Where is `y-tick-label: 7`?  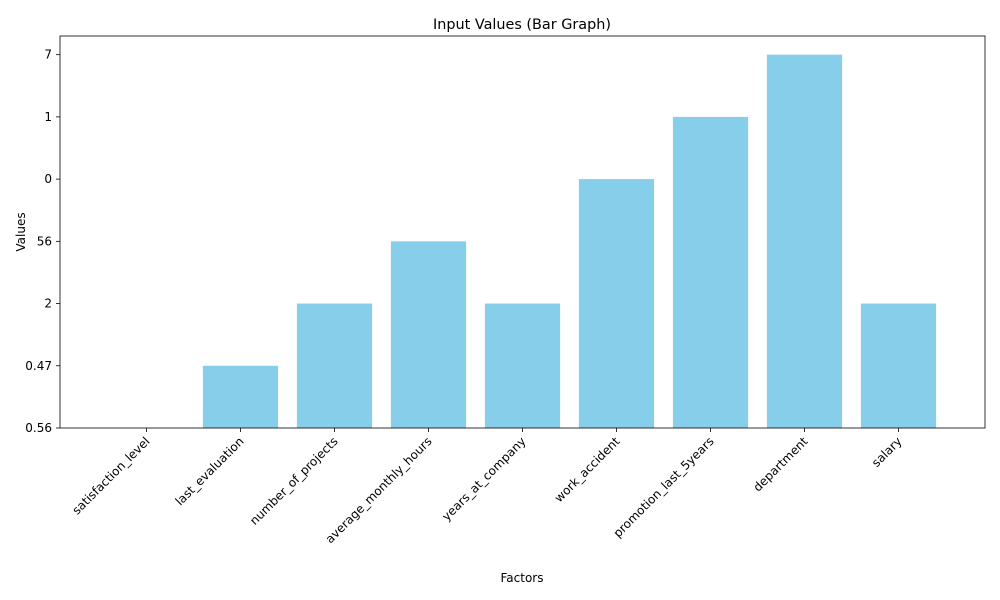 y-tick-label: 7 is located at coordinates (48, 55).